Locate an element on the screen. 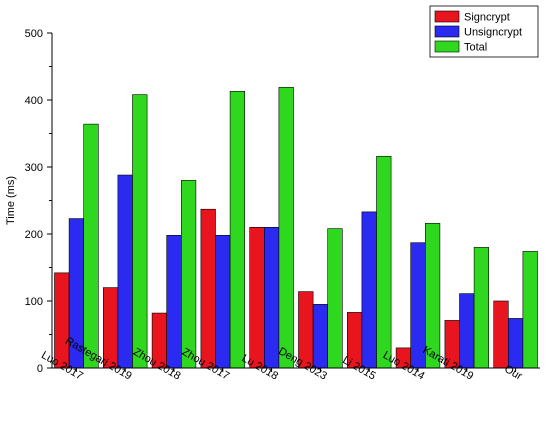  legend-label: Signcrypt is located at coordinates (487, 18).